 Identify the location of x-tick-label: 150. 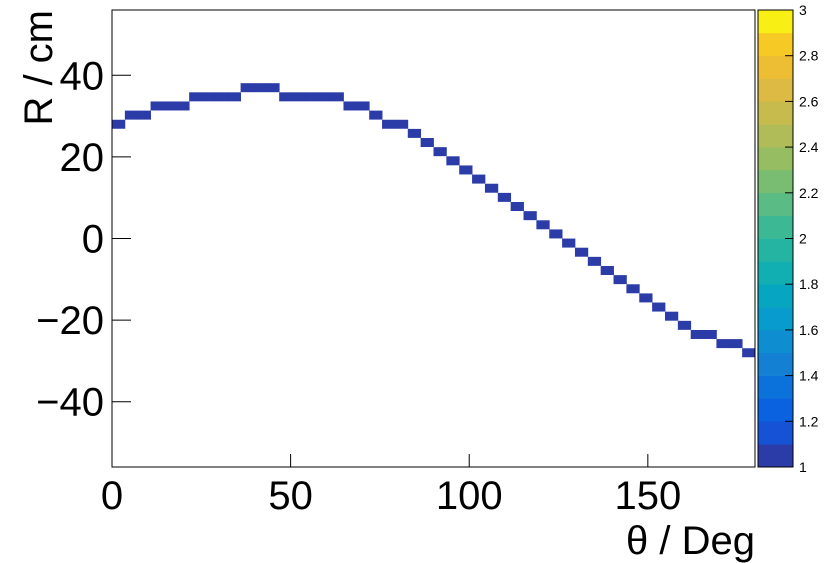
(647, 496).